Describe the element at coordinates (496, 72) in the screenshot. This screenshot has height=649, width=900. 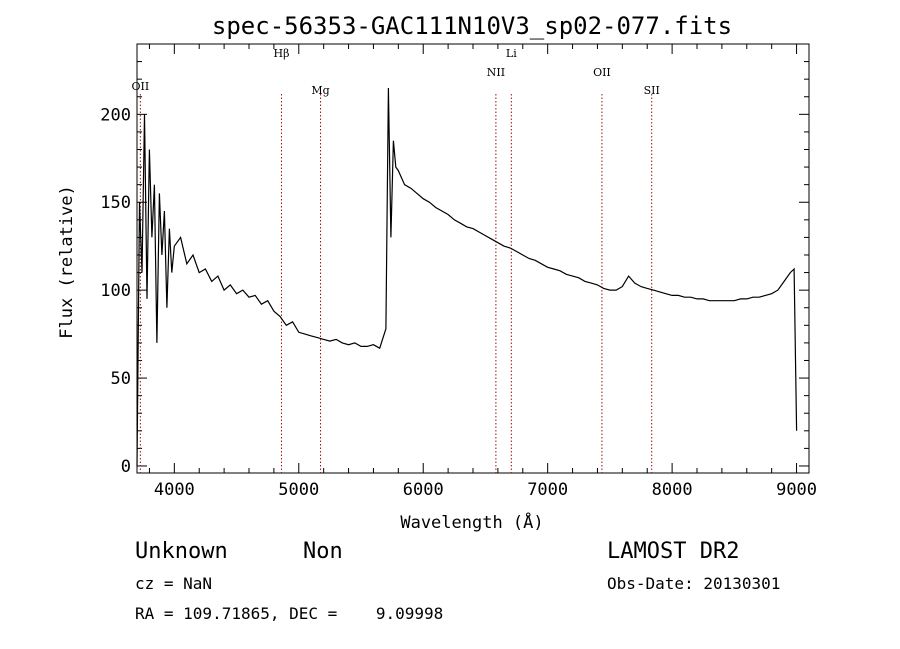
I see `line-marker-label: NII` at that location.